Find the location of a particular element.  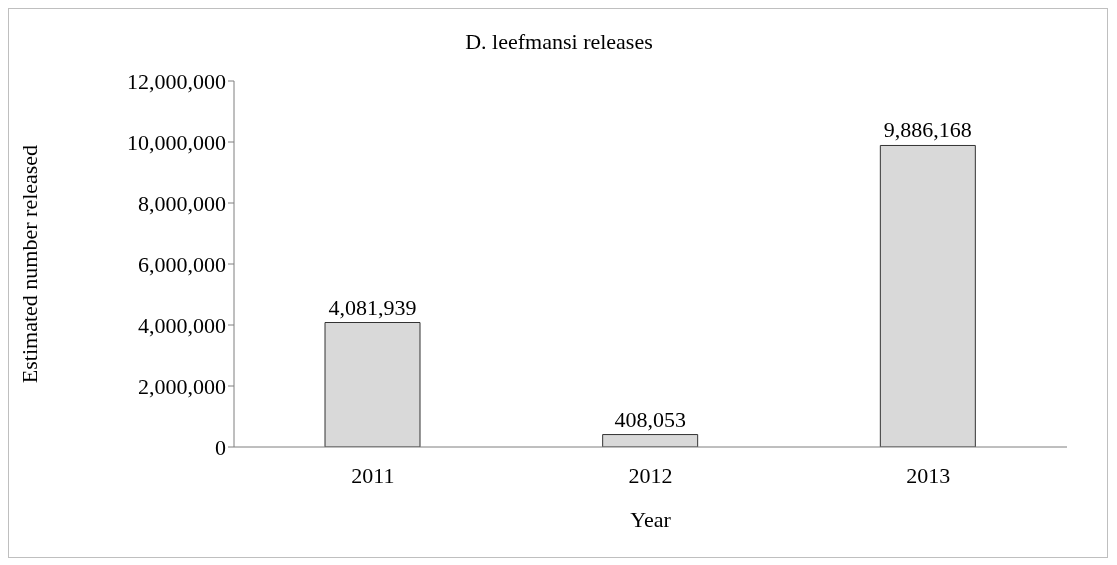

y-tick-label: 0 is located at coordinates (220, 447).